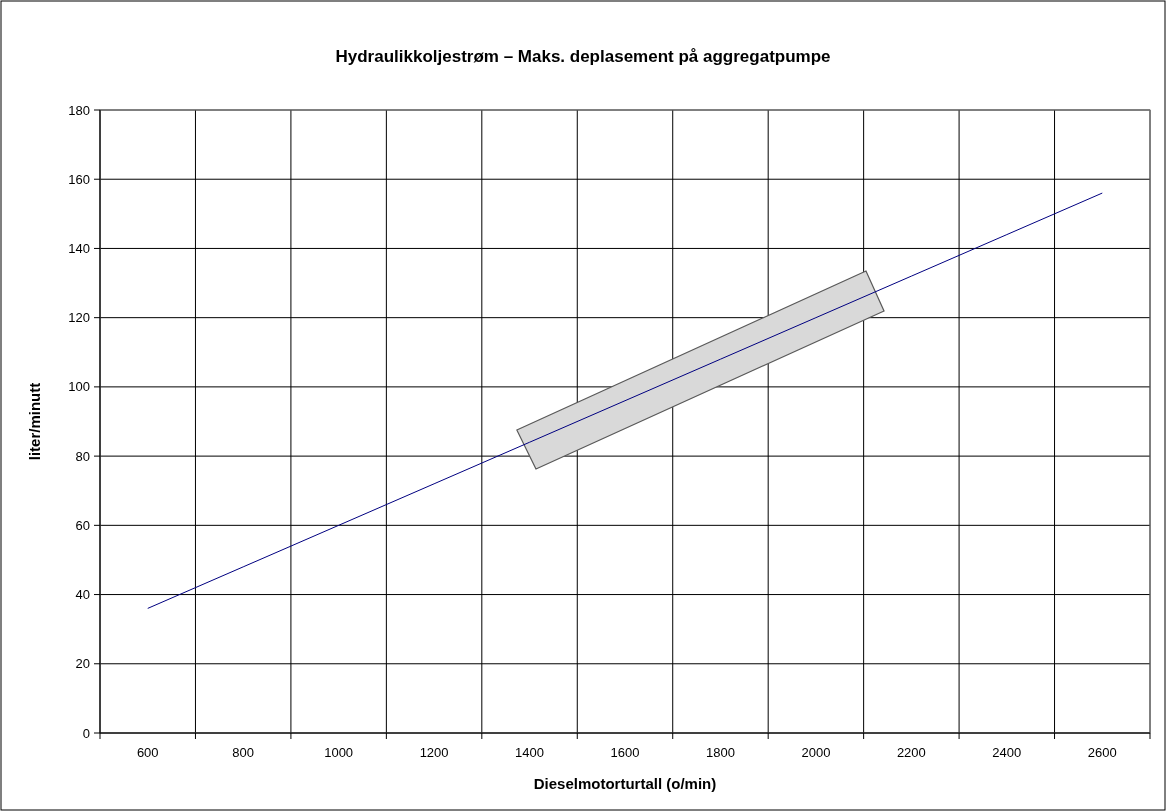 This screenshot has width=1166, height=811. Describe the element at coordinates (583, 56) in the screenshot. I see `chart-title: Hydraulikkoljestrøm – Maks. deplasement på aggregatpumpe` at that location.